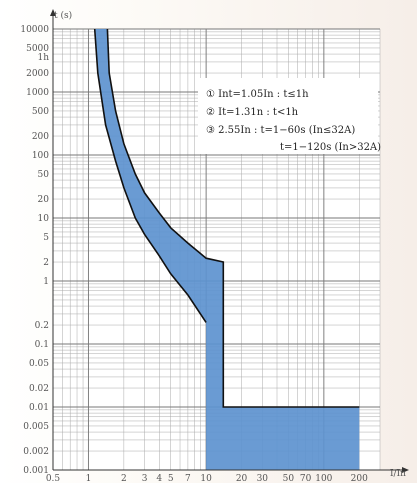 The height and width of the screenshot is (483, 417). What do you see at coordinates (39, 364) in the screenshot?
I see `y-tick-label: 0.05` at bounding box center [39, 364].